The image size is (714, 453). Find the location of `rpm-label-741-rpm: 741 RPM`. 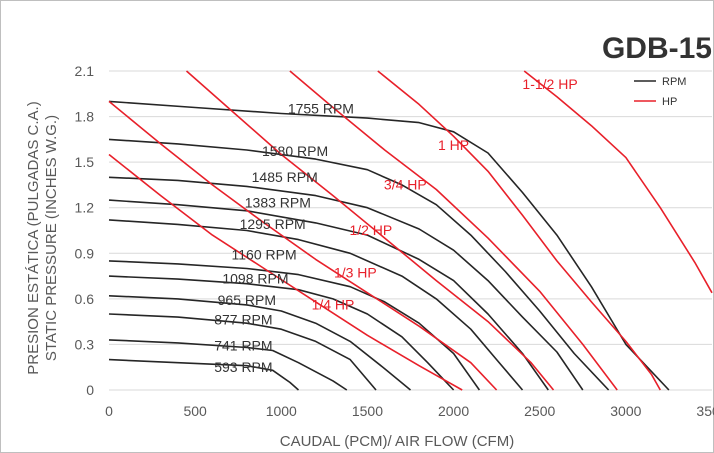

rpm-label-741-rpm: 741 RPM is located at coordinates (243, 346).